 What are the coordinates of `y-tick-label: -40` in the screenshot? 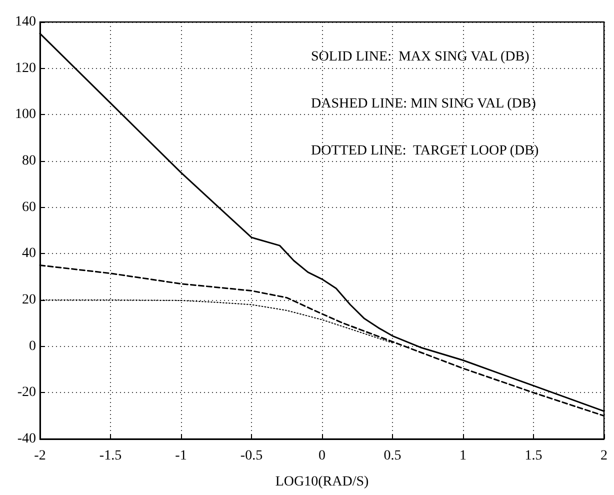 It's located at (26, 439).